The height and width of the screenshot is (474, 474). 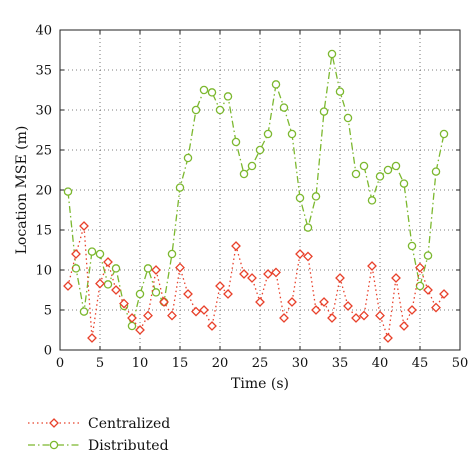 I want to click on x-tick-label: 25, so click(x=260, y=363).